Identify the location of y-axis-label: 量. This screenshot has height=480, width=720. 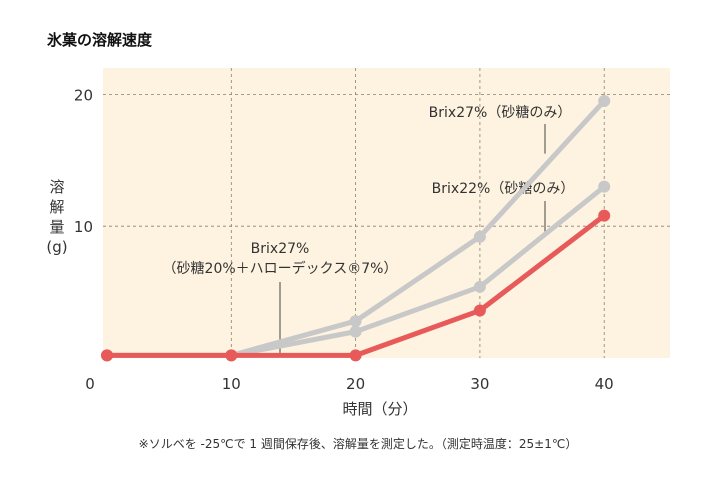
(56, 227).